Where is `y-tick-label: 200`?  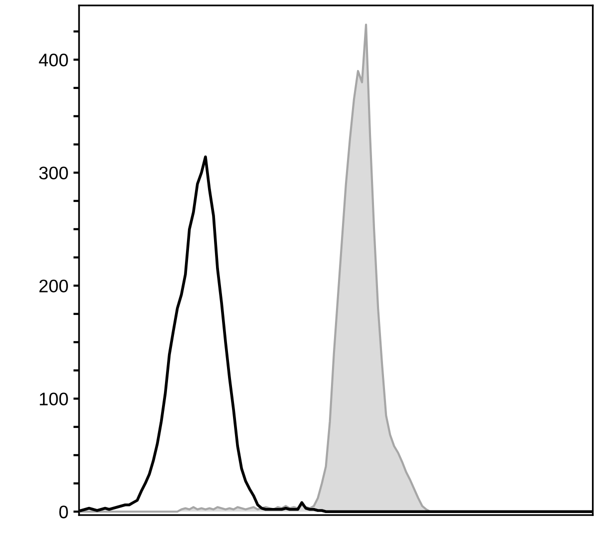 y-tick-label: 200 is located at coordinates (53, 286).